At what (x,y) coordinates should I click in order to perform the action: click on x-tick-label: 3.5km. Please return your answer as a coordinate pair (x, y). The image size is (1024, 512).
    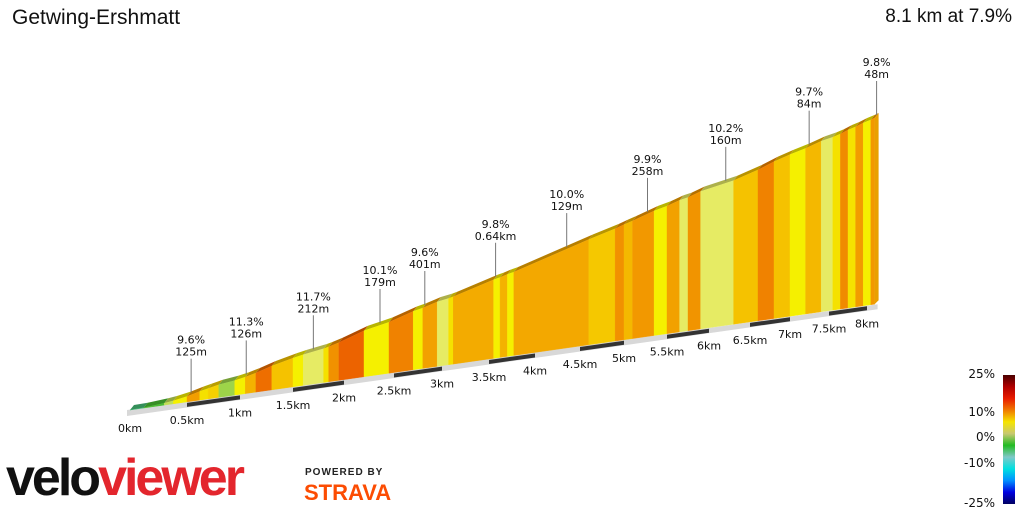
    Looking at the image, I should click on (489, 377).